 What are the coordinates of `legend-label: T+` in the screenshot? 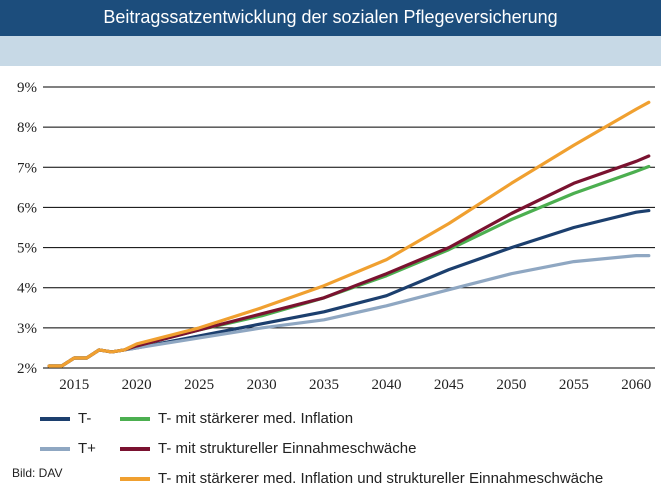 It's located at (87, 448).